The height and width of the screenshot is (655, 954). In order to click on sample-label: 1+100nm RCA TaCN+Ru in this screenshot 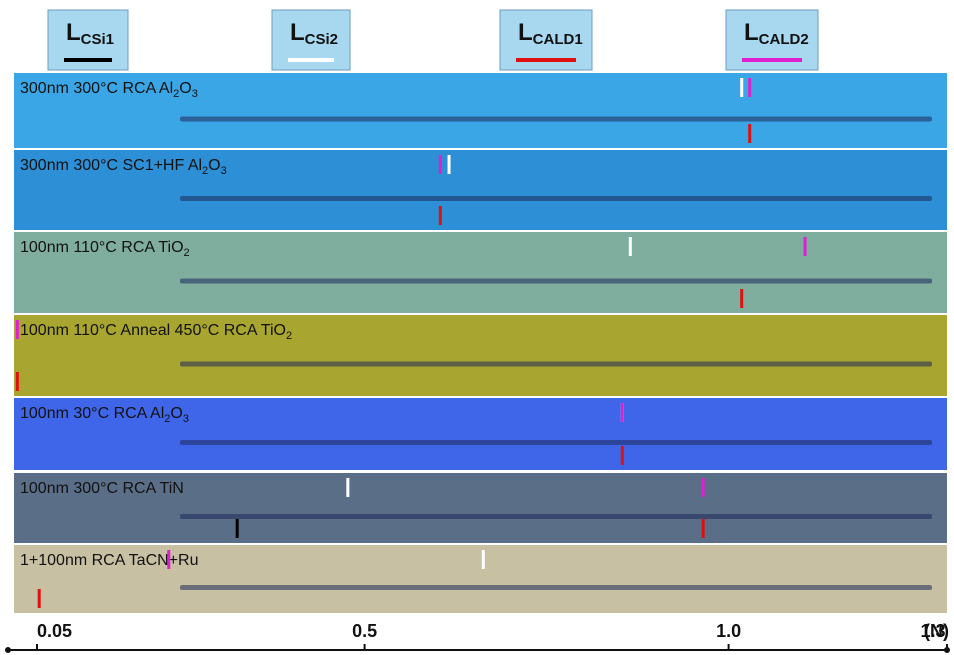, I will do `click(109, 560)`.